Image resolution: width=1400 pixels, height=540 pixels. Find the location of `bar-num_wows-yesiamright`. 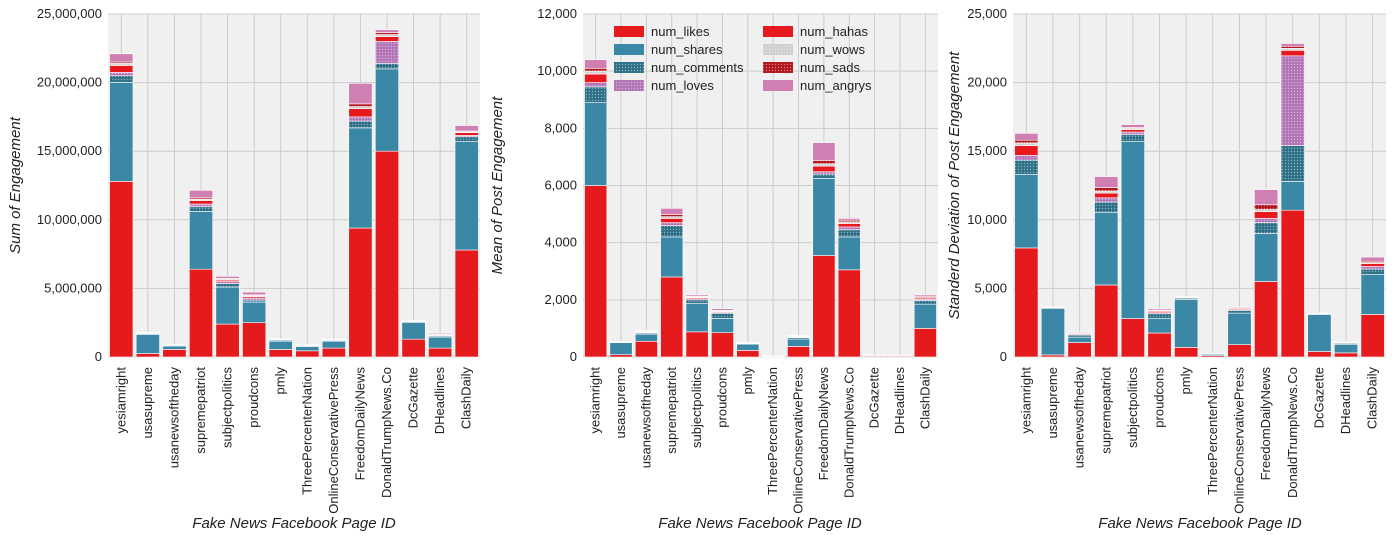

bar-num_wows-yesiamright is located at coordinates (596, 72).